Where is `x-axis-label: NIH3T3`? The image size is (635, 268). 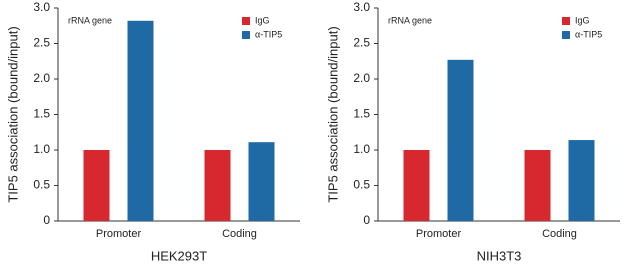 x-axis-label: NIH3T3 is located at coordinates (499, 255).